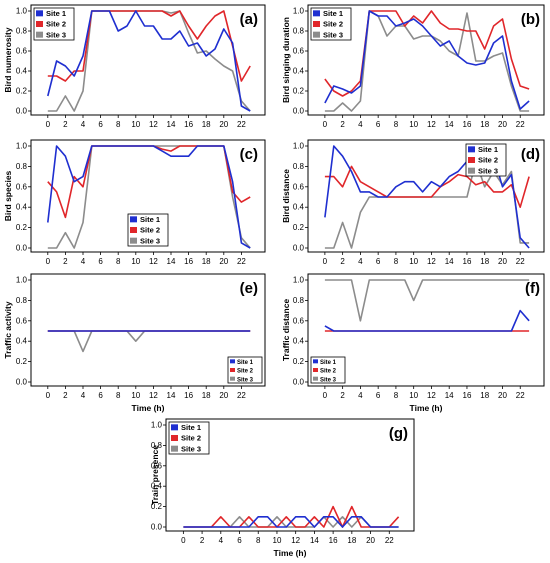 Image resolution: width=550 pixels, height=563 pixels. I want to click on panel-letter: (e), so click(249, 288).